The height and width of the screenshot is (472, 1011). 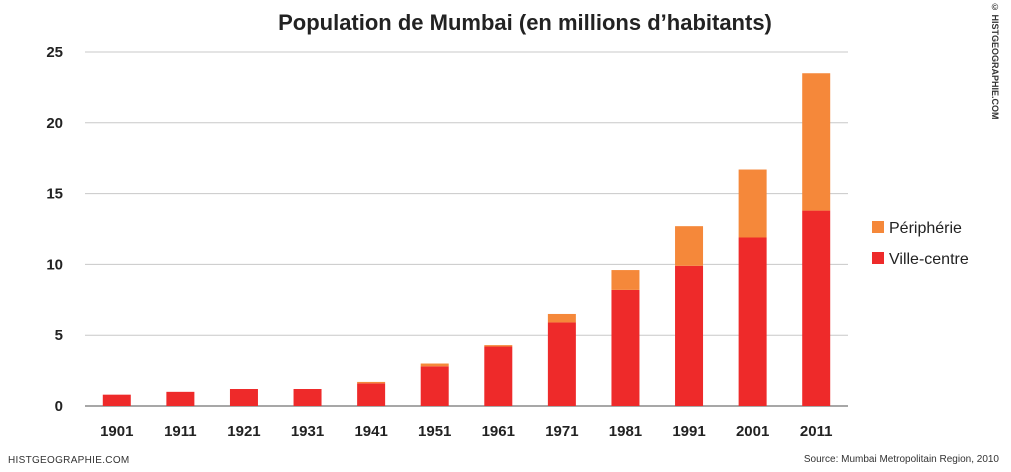 I want to click on bar-ville-centre-1981, so click(x=625, y=347).